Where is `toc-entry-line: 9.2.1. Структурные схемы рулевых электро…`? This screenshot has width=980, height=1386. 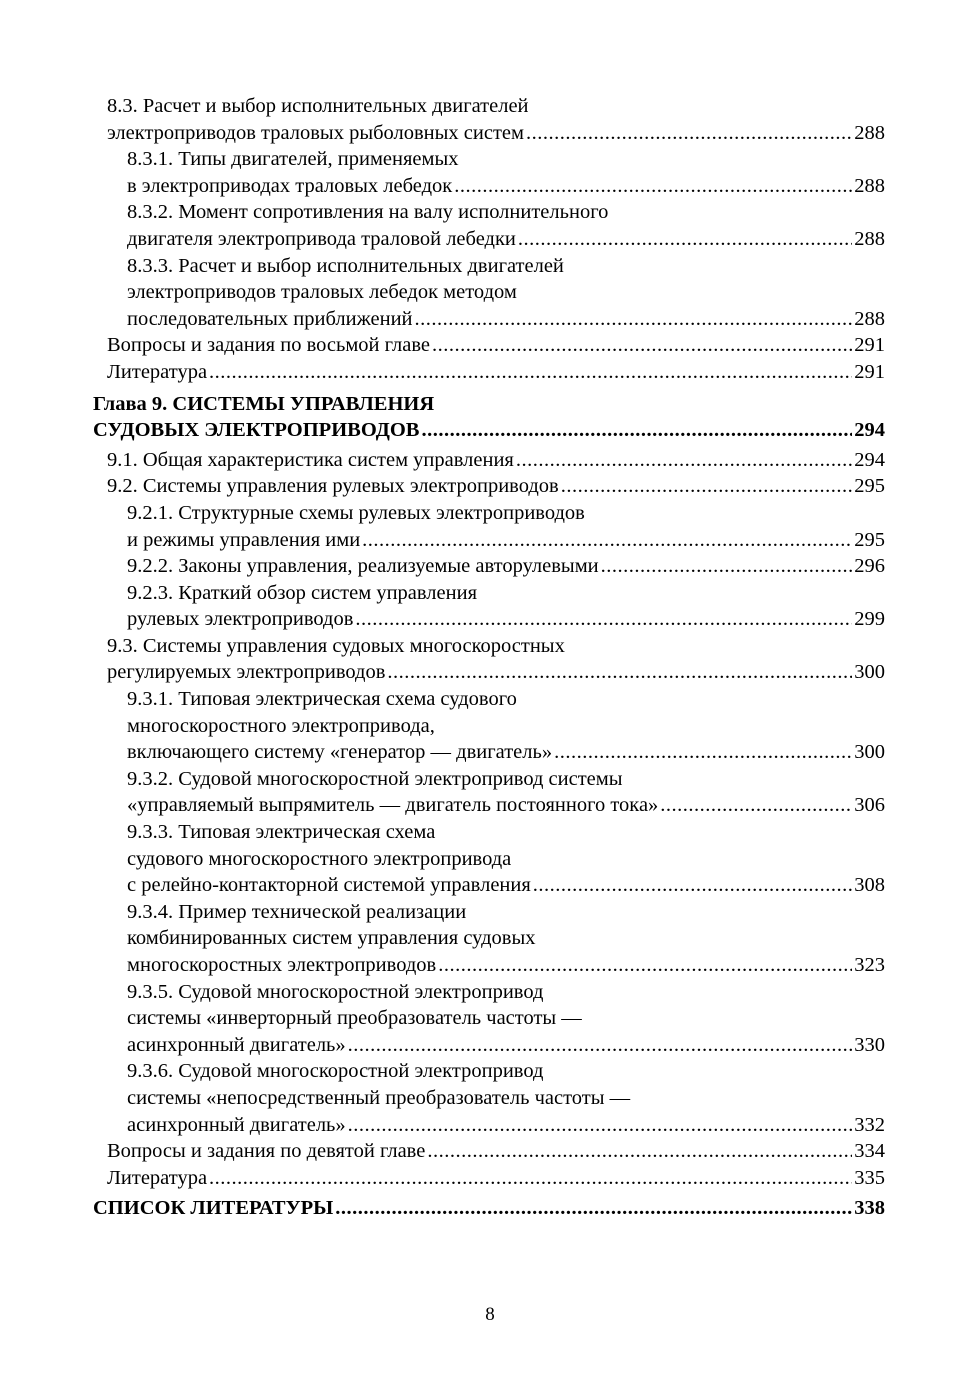
toc-entry-line: 9.2.1. Структурные схемы рулевых электро… is located at coordinates (506, 513).